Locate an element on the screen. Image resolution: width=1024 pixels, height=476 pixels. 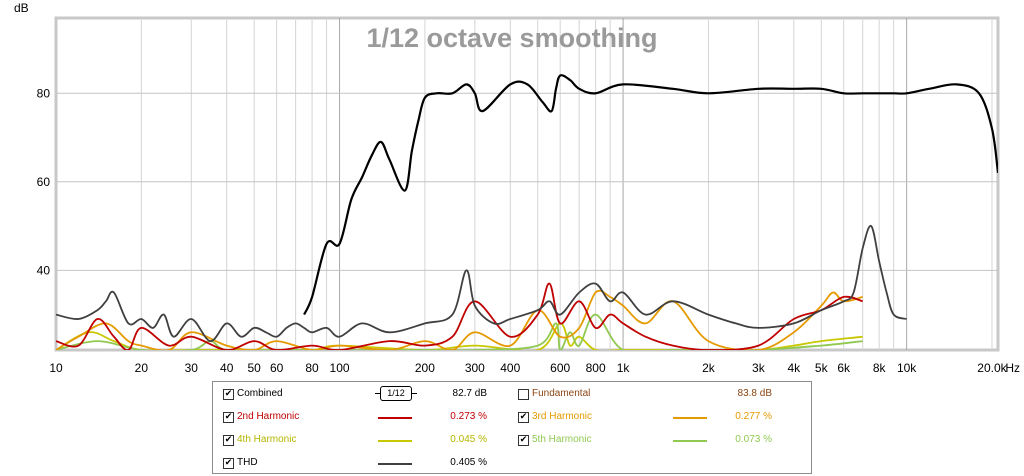
x-tick-label: 100 is located at coordinates (340, 368).